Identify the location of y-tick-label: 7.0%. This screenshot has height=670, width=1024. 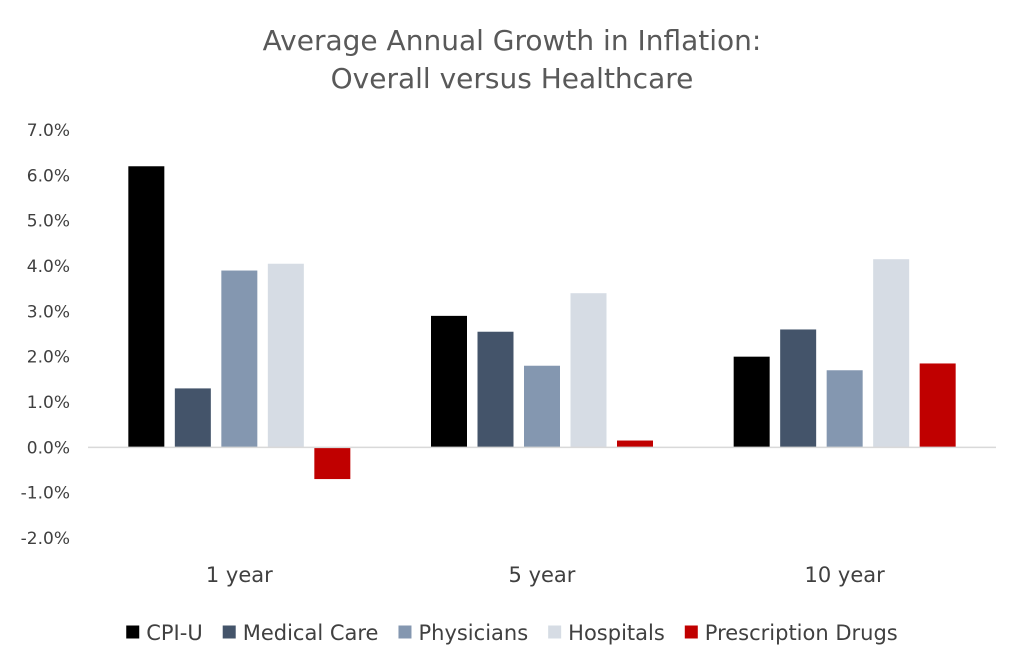
(48, 131).